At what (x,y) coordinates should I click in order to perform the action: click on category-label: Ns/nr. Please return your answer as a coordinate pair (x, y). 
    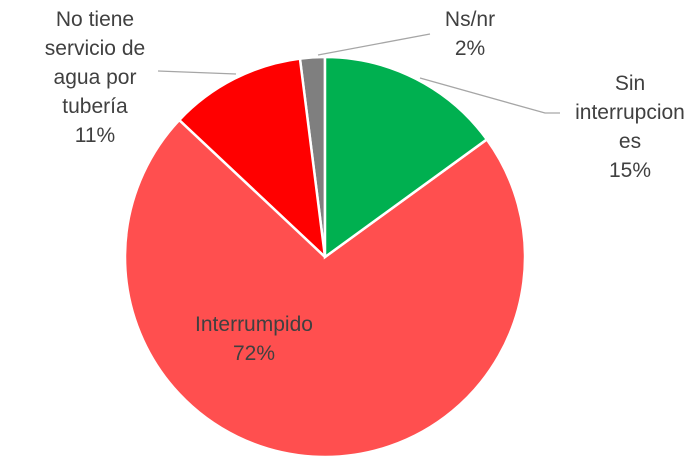
    Looking at the image, I should click on (470, 19).